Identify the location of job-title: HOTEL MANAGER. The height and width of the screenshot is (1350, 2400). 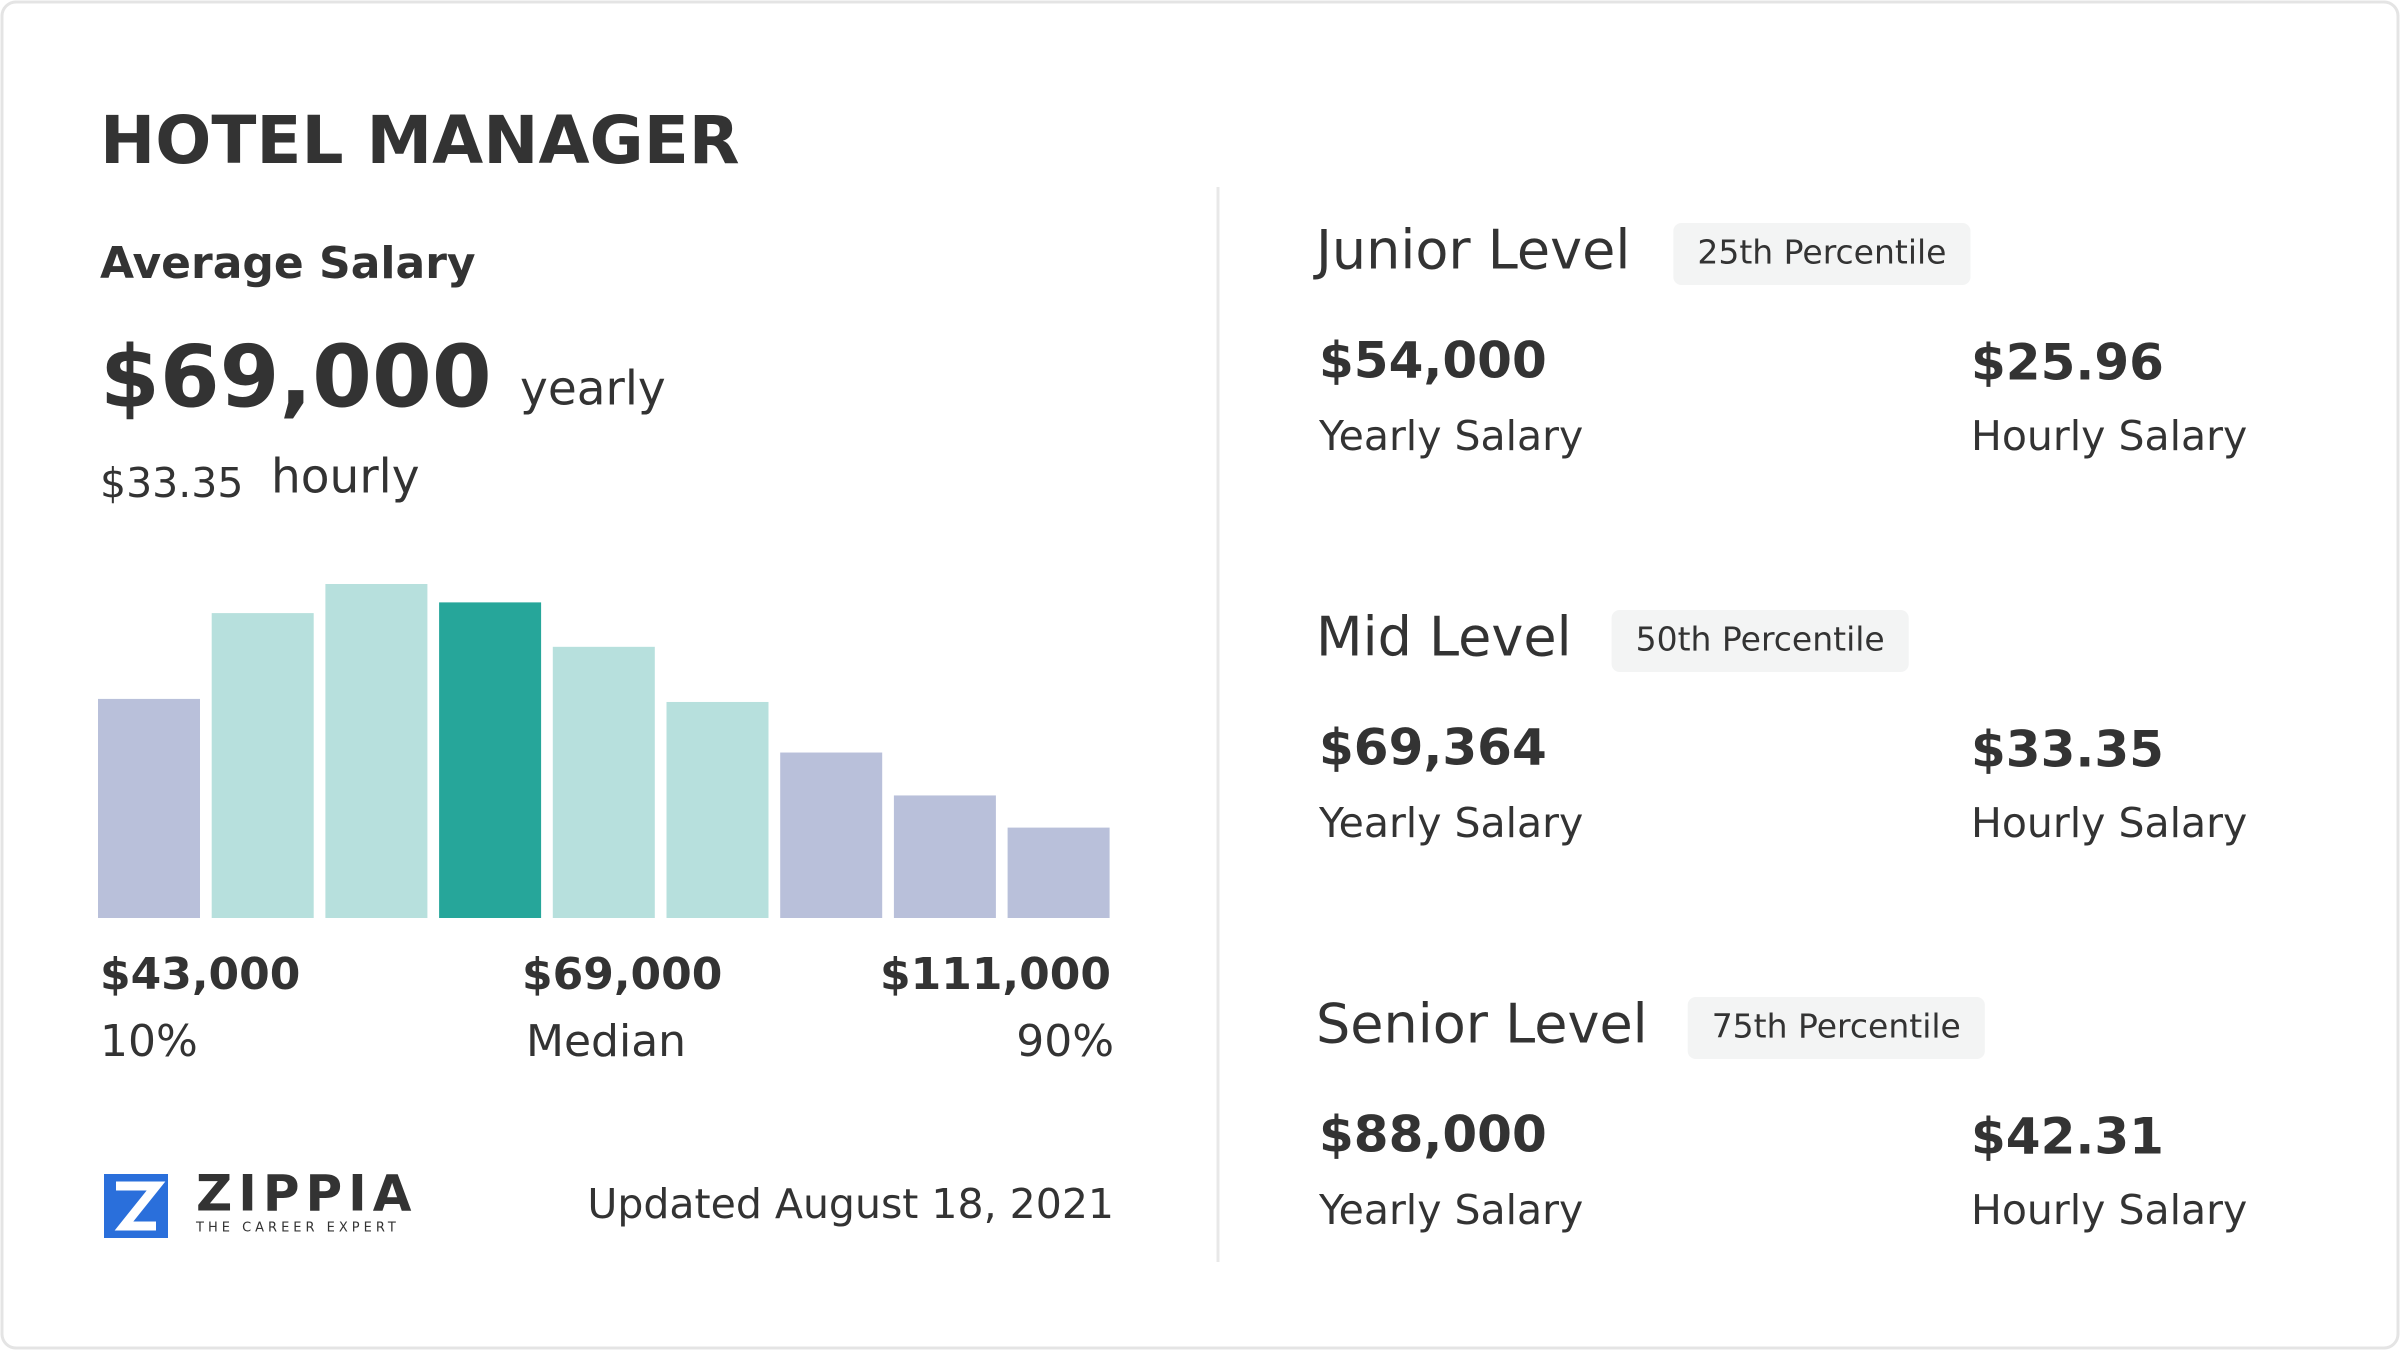
(420, 140).